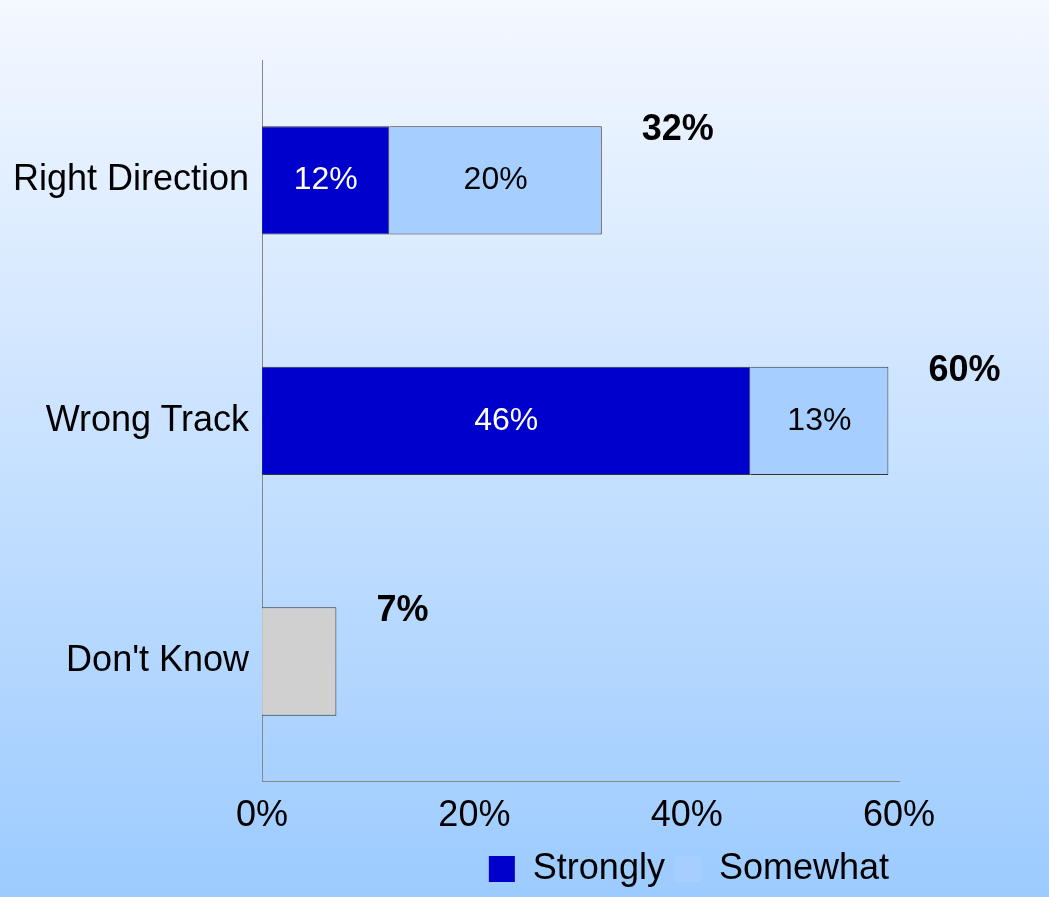  Describe the element at coordinates (148, 418) in the screenshot. I see `y-tick-label: Wrong Track` at that location.